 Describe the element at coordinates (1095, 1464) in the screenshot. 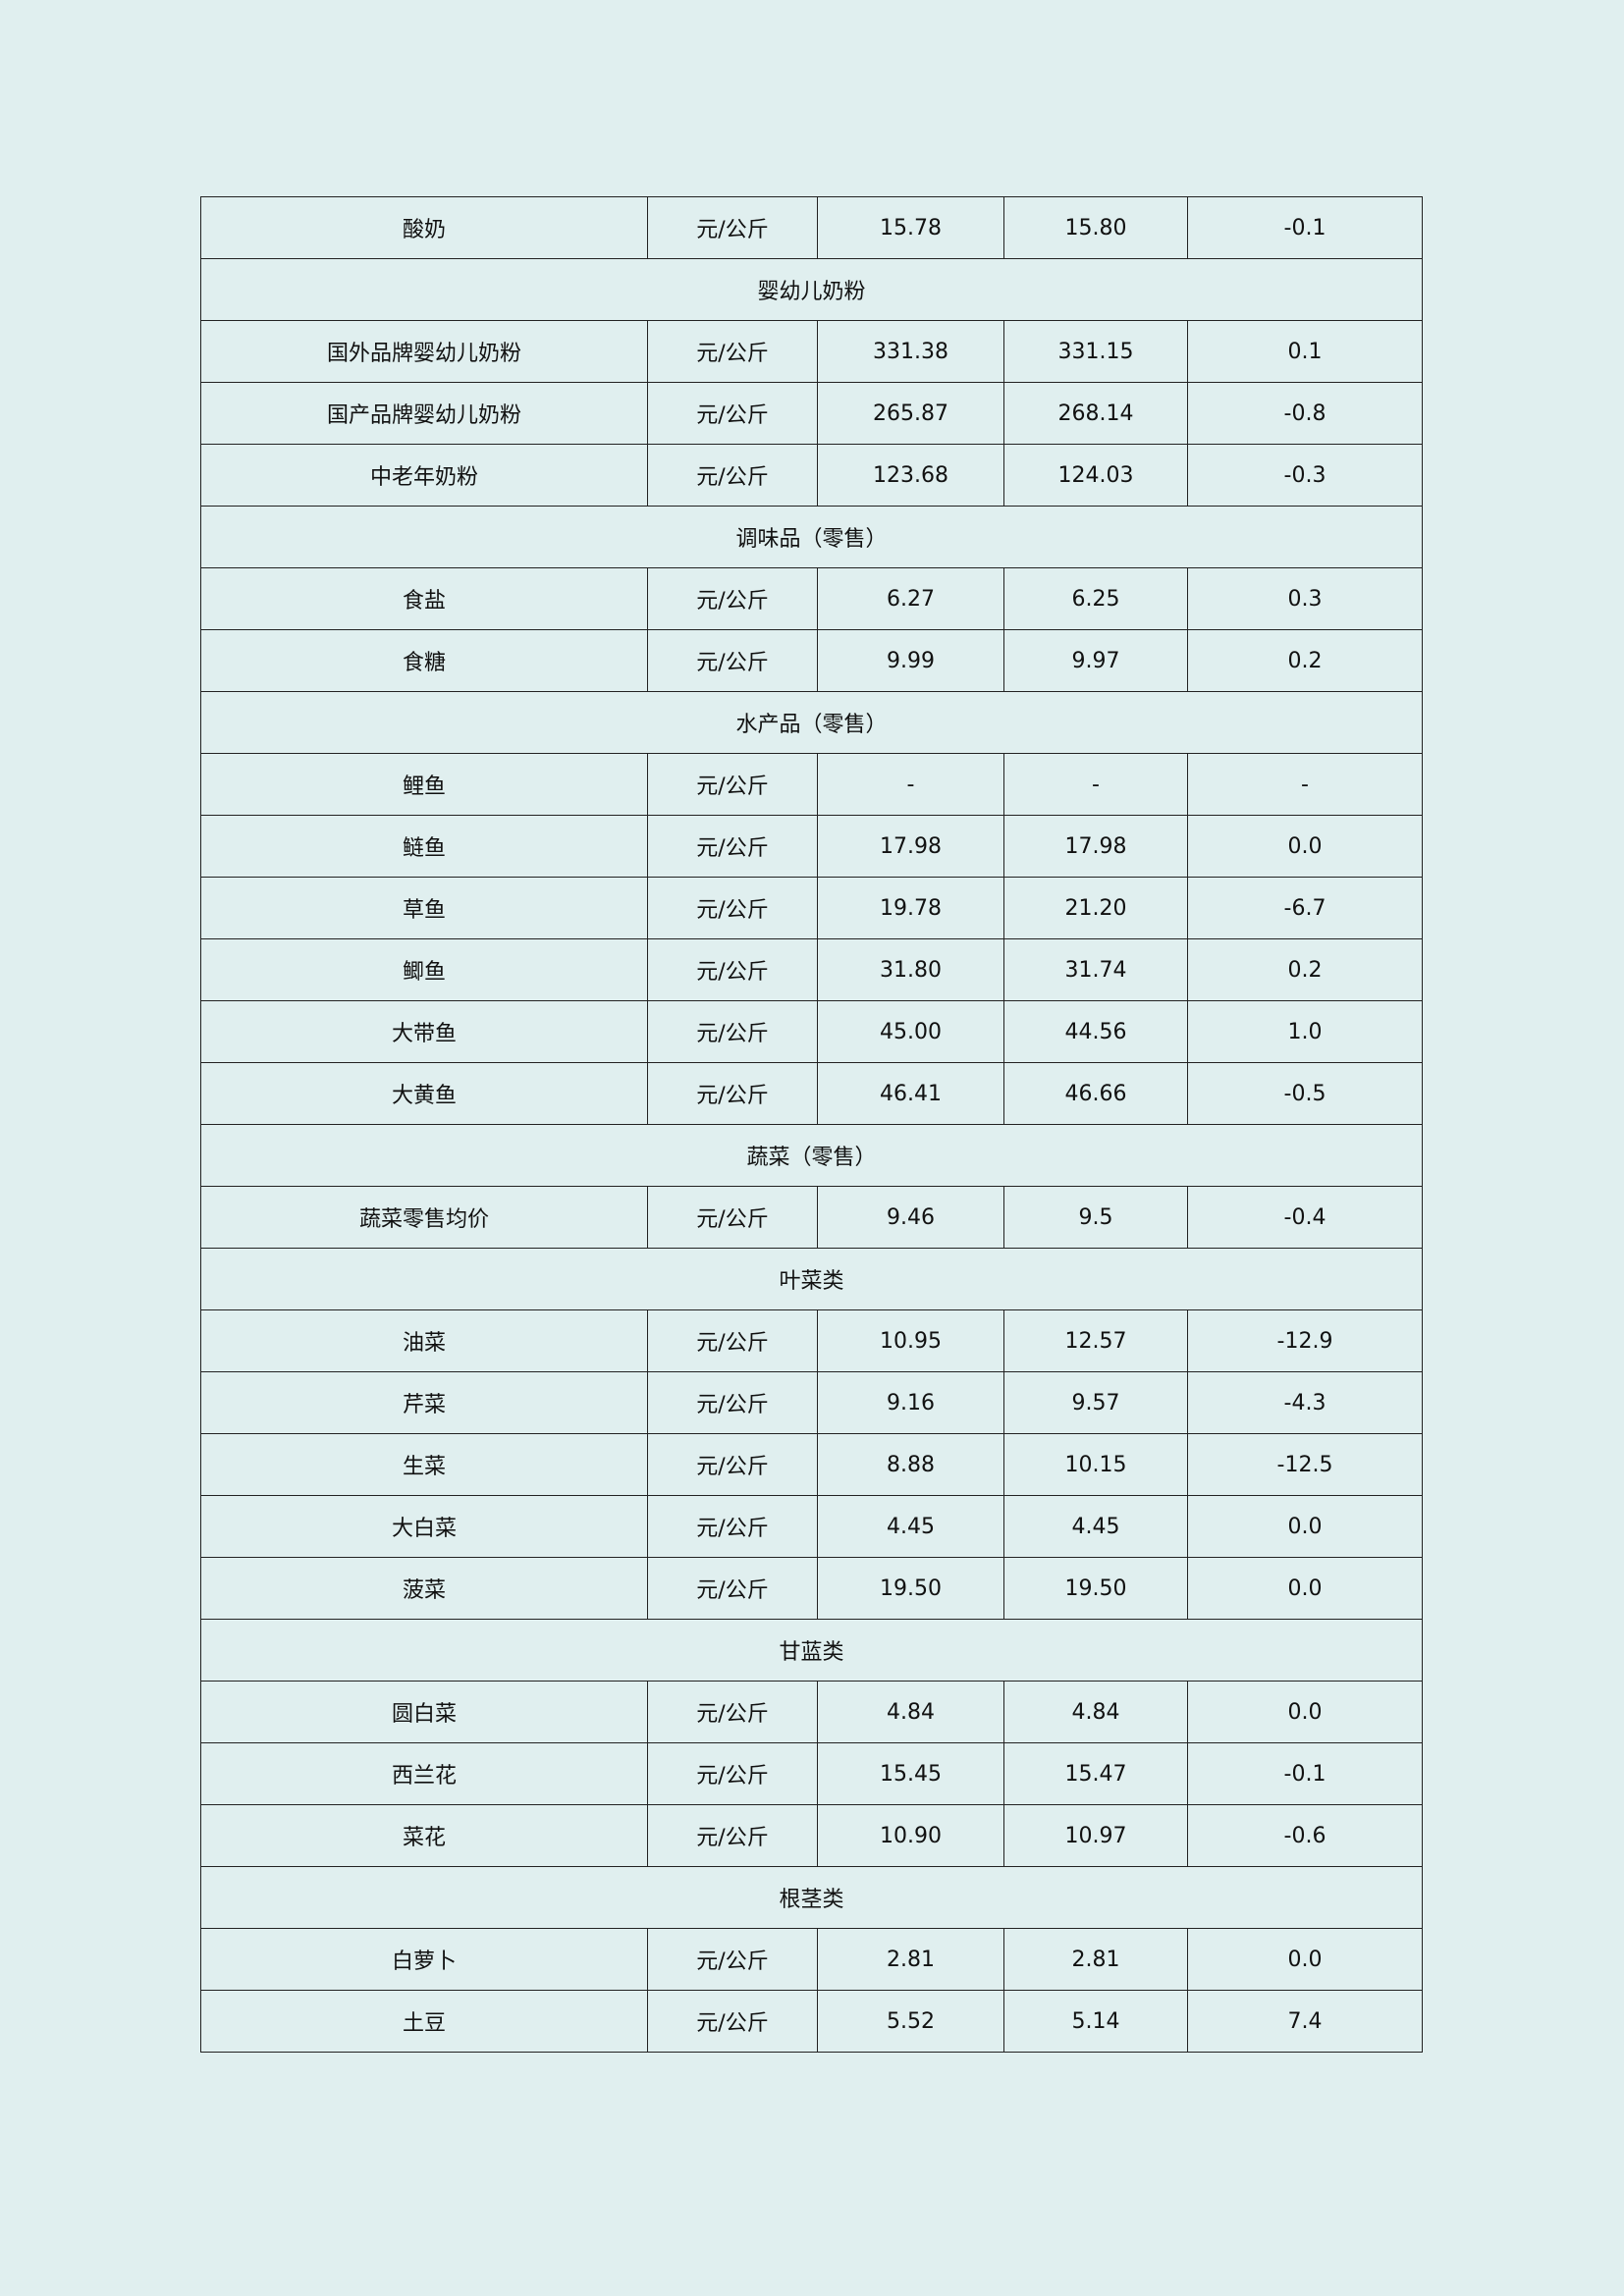

I see `cell-previous: 10.15` at that location.